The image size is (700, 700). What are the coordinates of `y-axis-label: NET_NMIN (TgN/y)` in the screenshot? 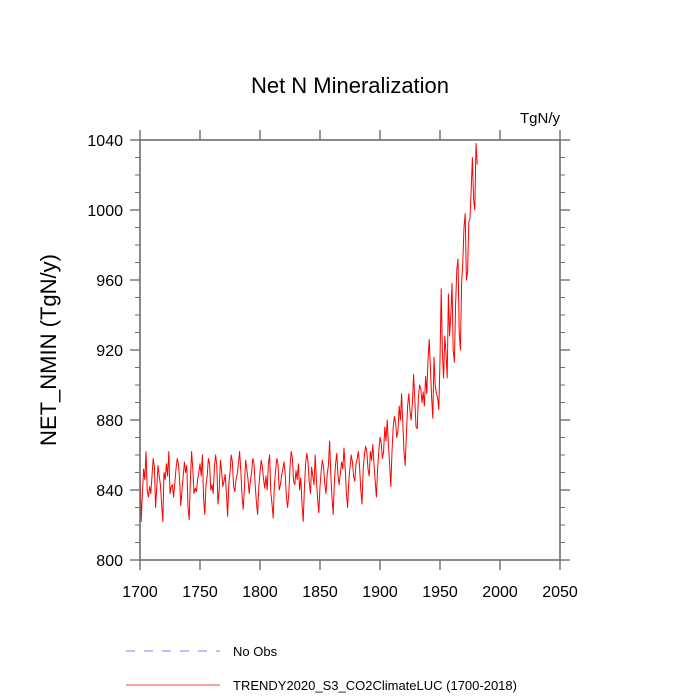 It's located at (48, 350).